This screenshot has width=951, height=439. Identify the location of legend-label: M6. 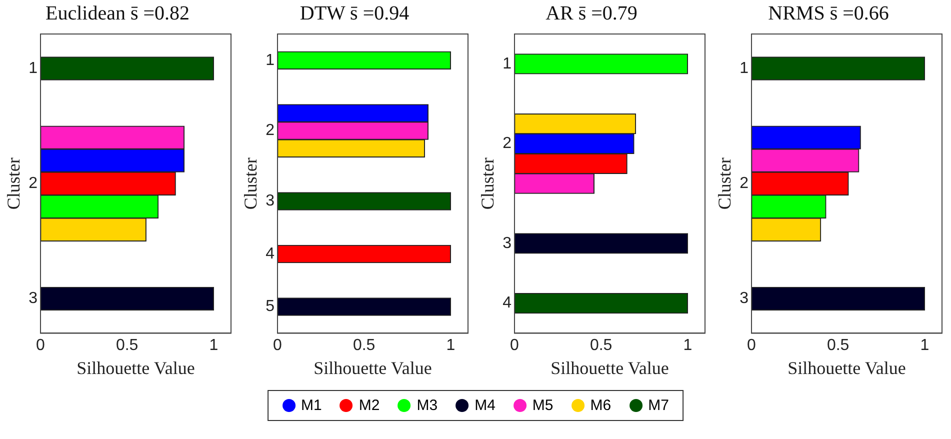
(601, 405).